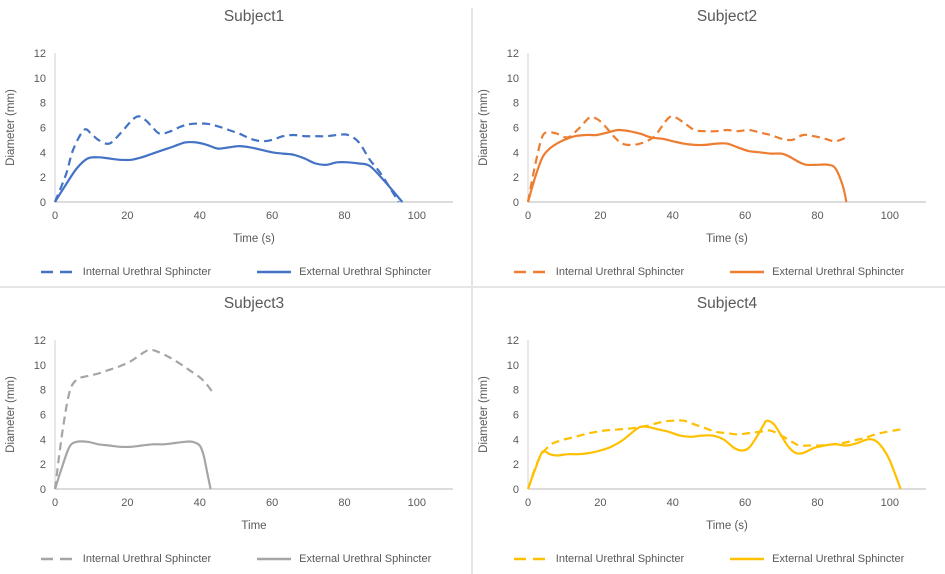  I want to click on chart-title: Subject2, so click(727, 16).